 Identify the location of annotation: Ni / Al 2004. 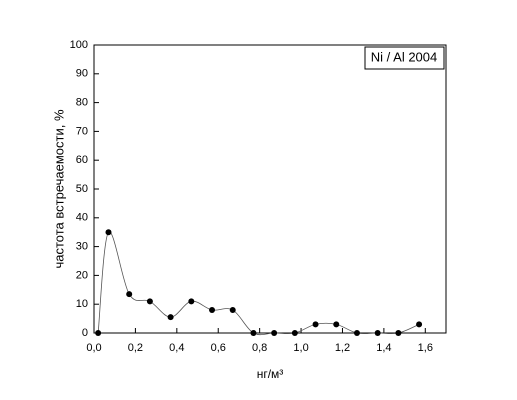
(404, 56).